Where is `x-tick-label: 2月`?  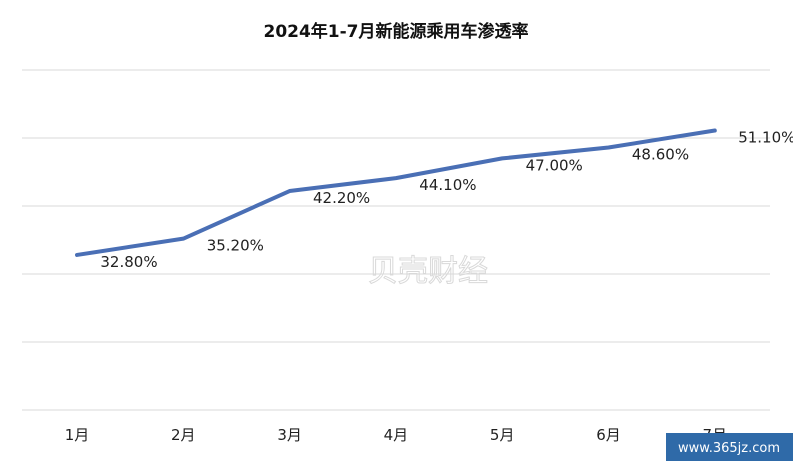 x-tick-label: 2月 is located at coordinates (183, 435).